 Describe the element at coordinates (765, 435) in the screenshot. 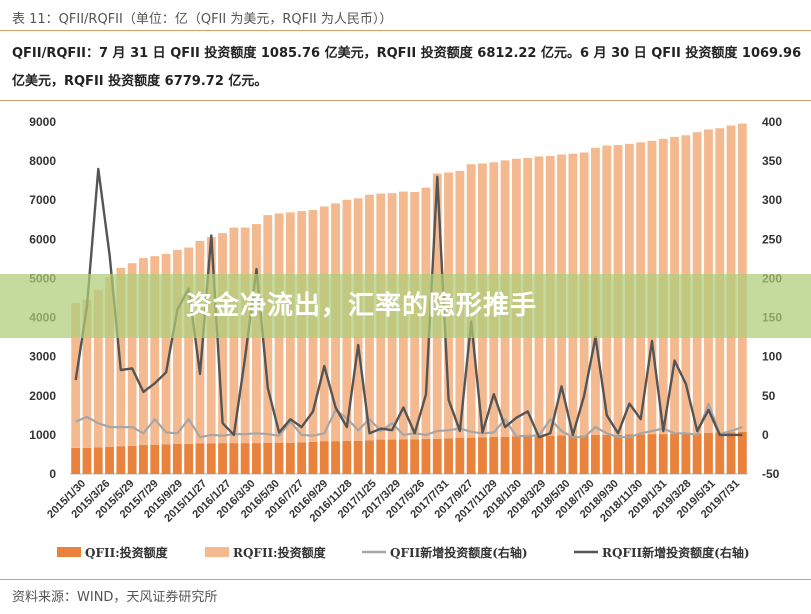

I see `right-axis-tick-label: 0` at that location.